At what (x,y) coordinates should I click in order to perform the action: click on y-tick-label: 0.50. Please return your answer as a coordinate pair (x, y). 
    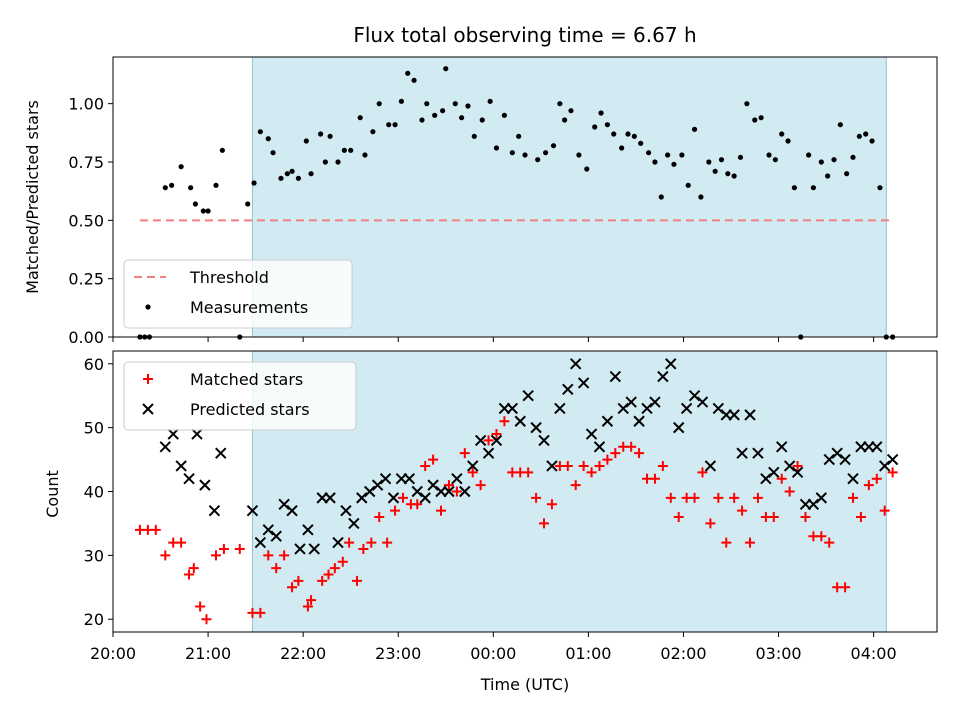
    Looking at the image, I should click on (86, 220).